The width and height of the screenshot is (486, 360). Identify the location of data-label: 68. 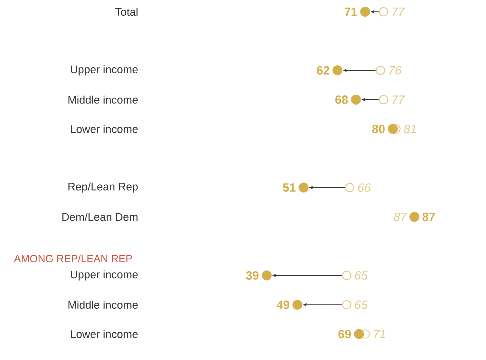
(342, 100).